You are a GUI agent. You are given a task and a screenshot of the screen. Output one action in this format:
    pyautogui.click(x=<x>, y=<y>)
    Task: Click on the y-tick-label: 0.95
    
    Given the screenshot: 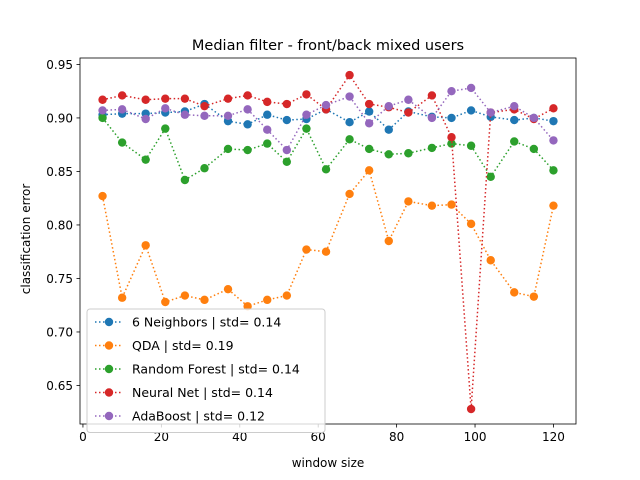 What is the action you would take?
    pyautogui.click(x=59, y=65)
    